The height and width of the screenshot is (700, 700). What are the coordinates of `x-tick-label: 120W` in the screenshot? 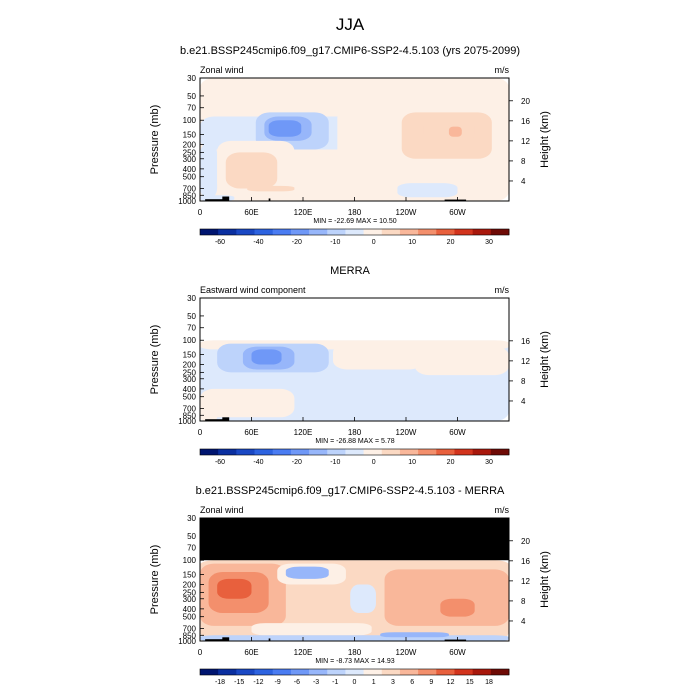 It's located at (406, 652).